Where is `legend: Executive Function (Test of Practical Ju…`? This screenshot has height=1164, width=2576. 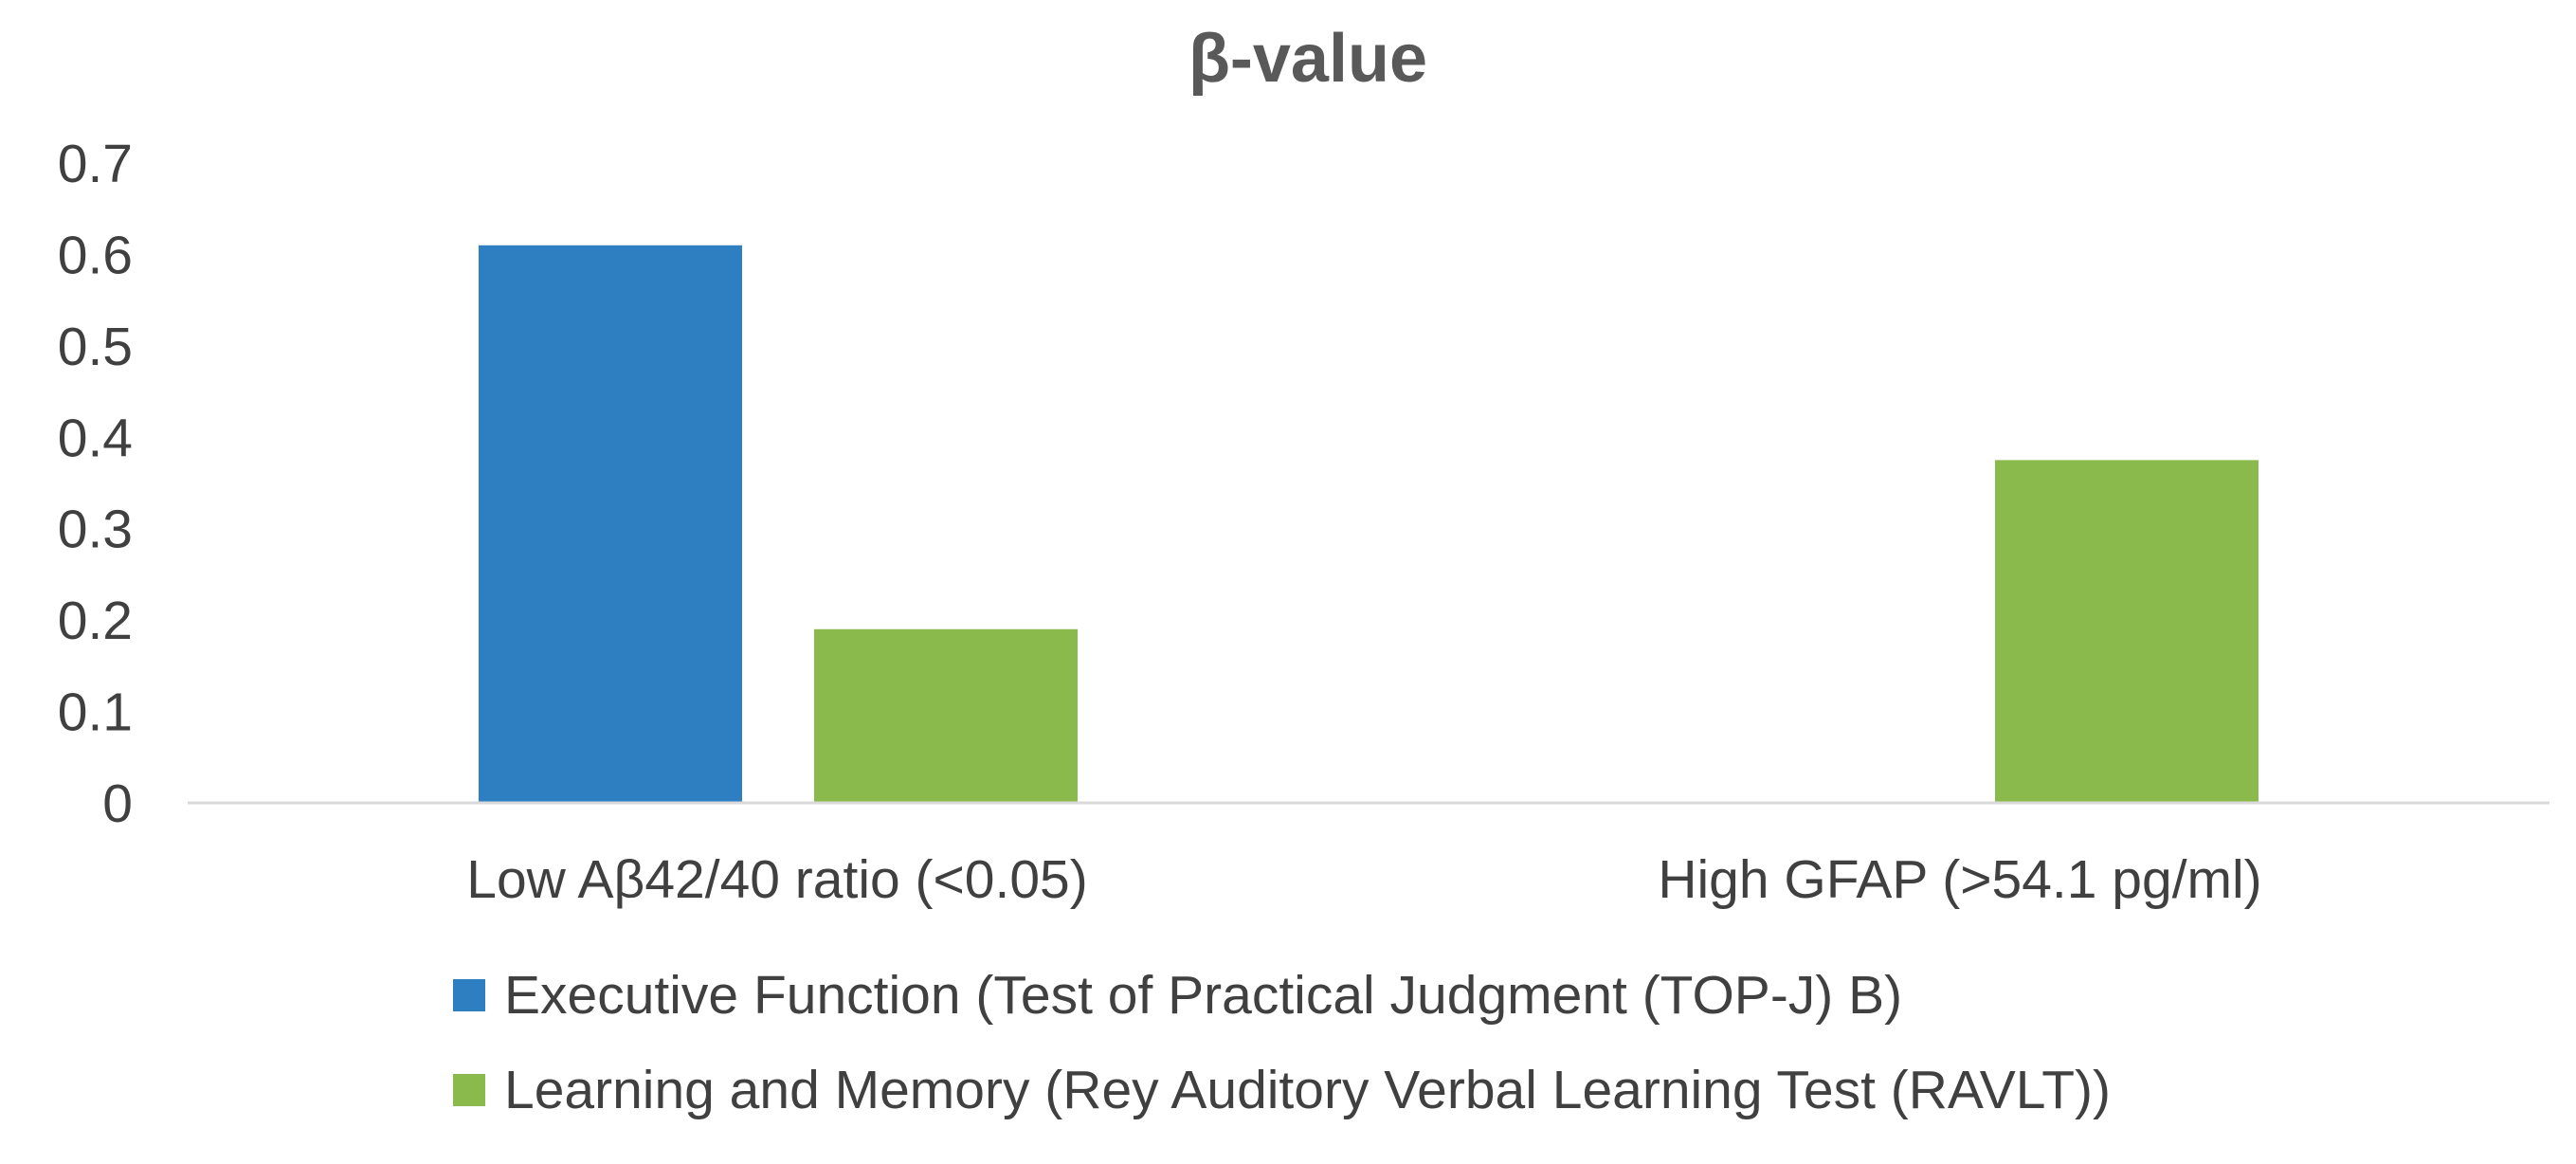 legend: Executive Function (Test of Practical Ju… is located at coordinates (1282, 1042).